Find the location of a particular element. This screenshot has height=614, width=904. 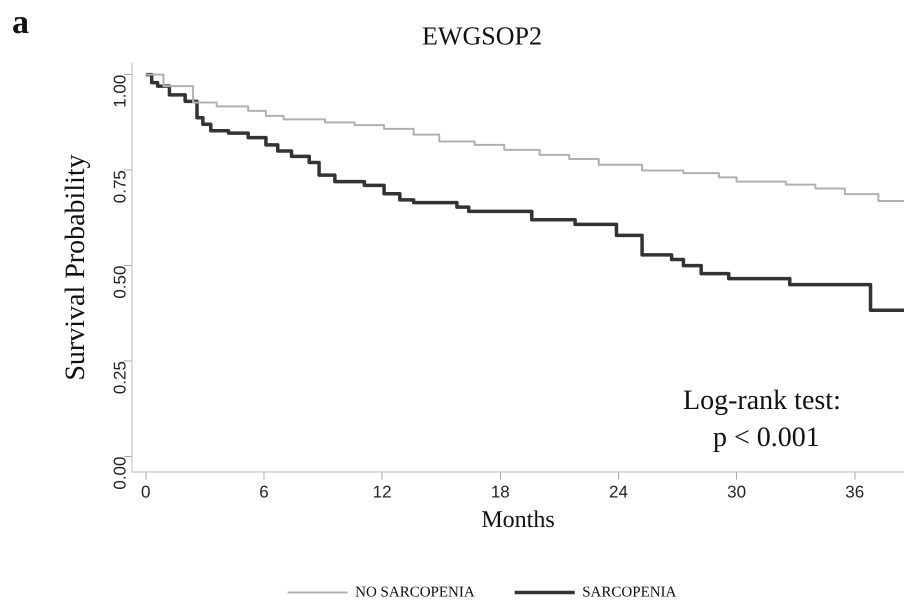

x-tick-label: 36 is located at coordinates (854, 492).